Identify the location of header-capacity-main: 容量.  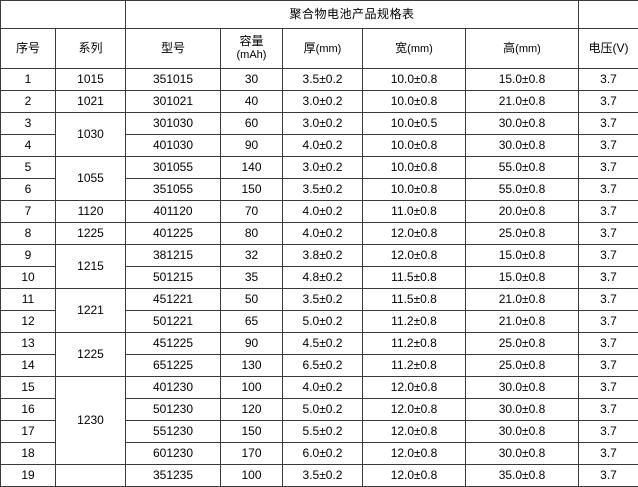
(251, 41).